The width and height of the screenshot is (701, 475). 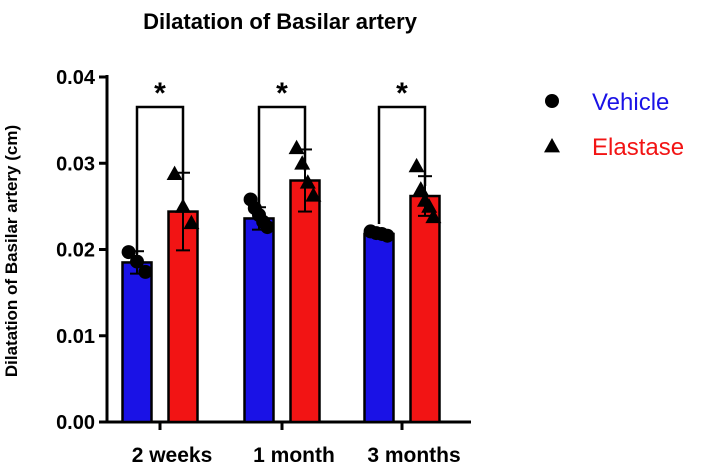 I want to click on x-tick-label: 3 months, so click(x=413, y=455).